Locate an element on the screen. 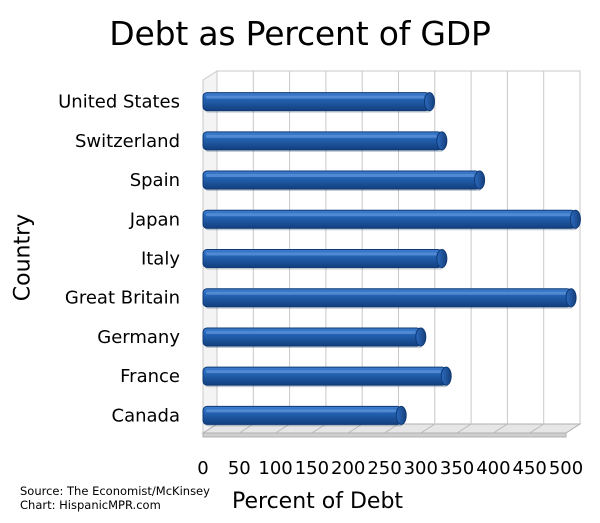  x-tick-label: 250 is located at coordinates (384, 468).